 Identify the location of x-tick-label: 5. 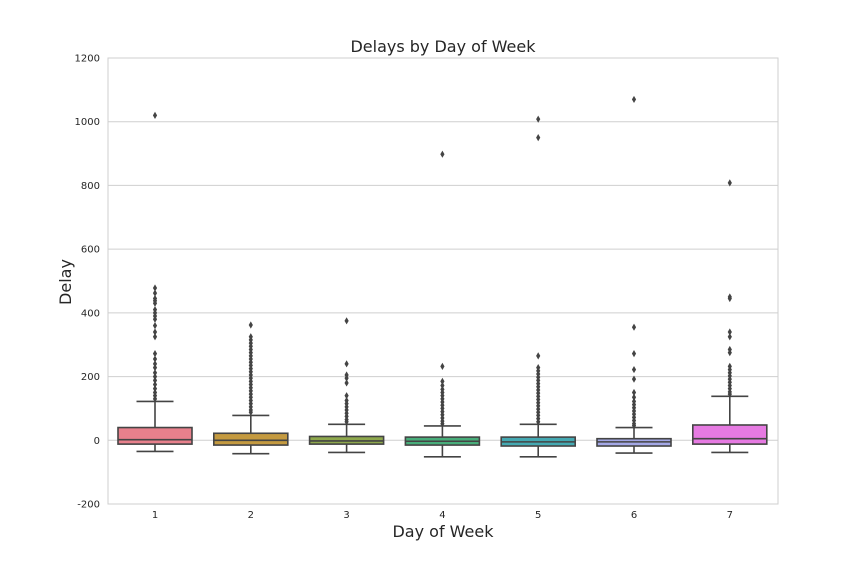
(538, 515).